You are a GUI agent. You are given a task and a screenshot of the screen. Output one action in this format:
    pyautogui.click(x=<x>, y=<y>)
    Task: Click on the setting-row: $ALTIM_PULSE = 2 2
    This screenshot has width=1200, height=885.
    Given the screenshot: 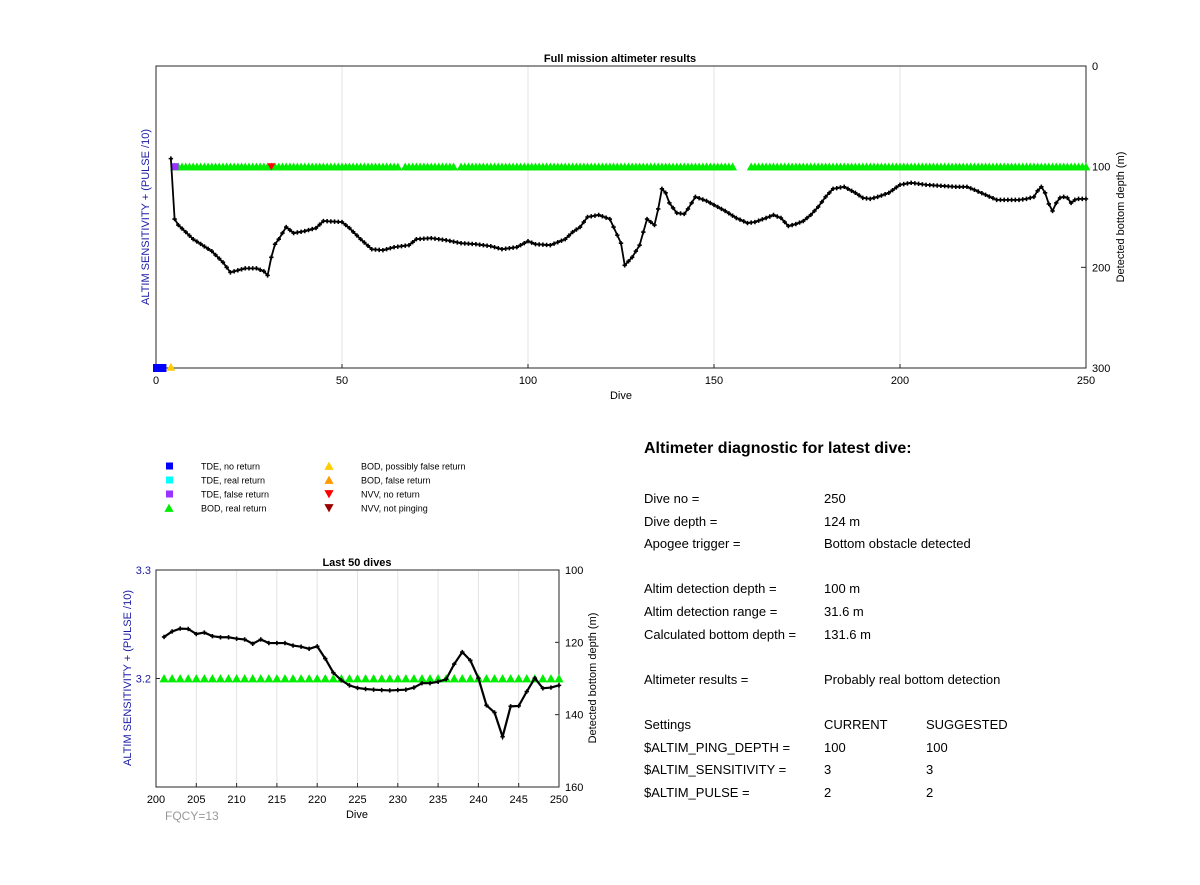 What is the action you would take?
    pyautogui.click(x=904, y=796)
    